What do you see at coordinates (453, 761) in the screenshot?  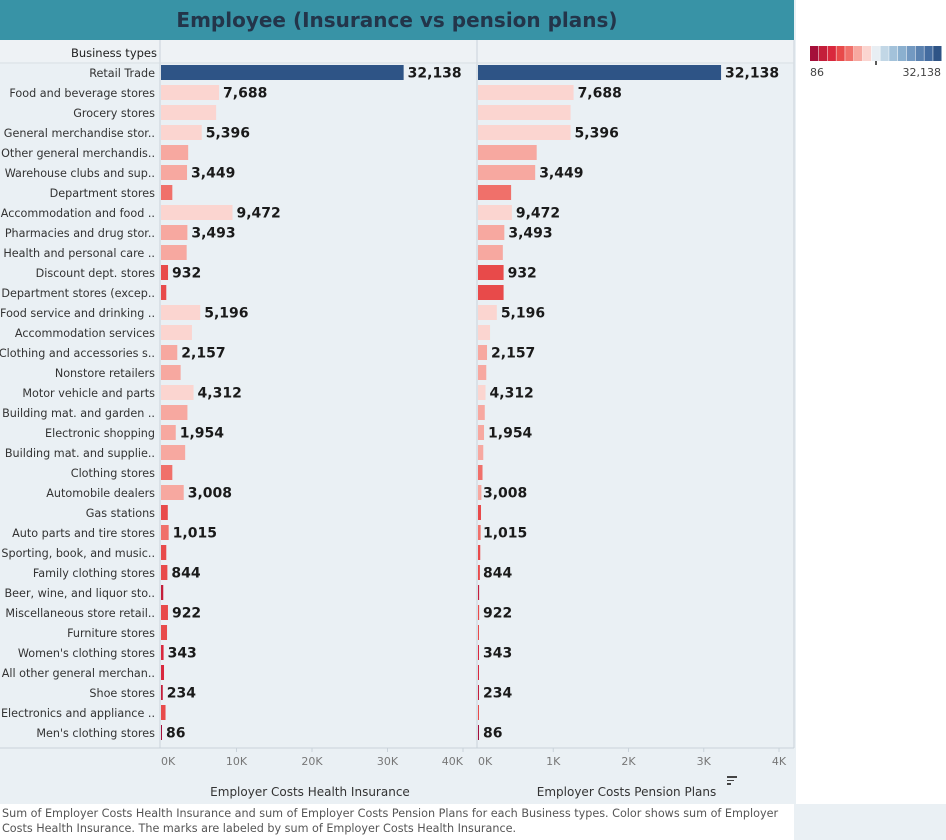 I see `tick-label: 40K` at bounding box center [453, 761].